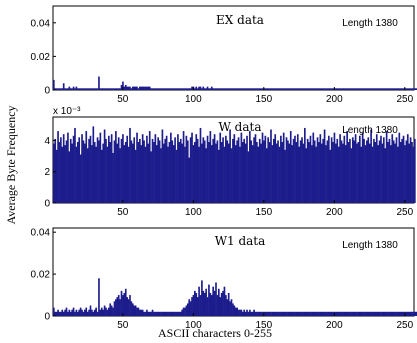 Image resolution: width=417 pixels, height=343 pixels. What do you see at coordinates (123, 212) in the screenshot?
I see `x-tick-label: 50` at bounding box center [123, 212].